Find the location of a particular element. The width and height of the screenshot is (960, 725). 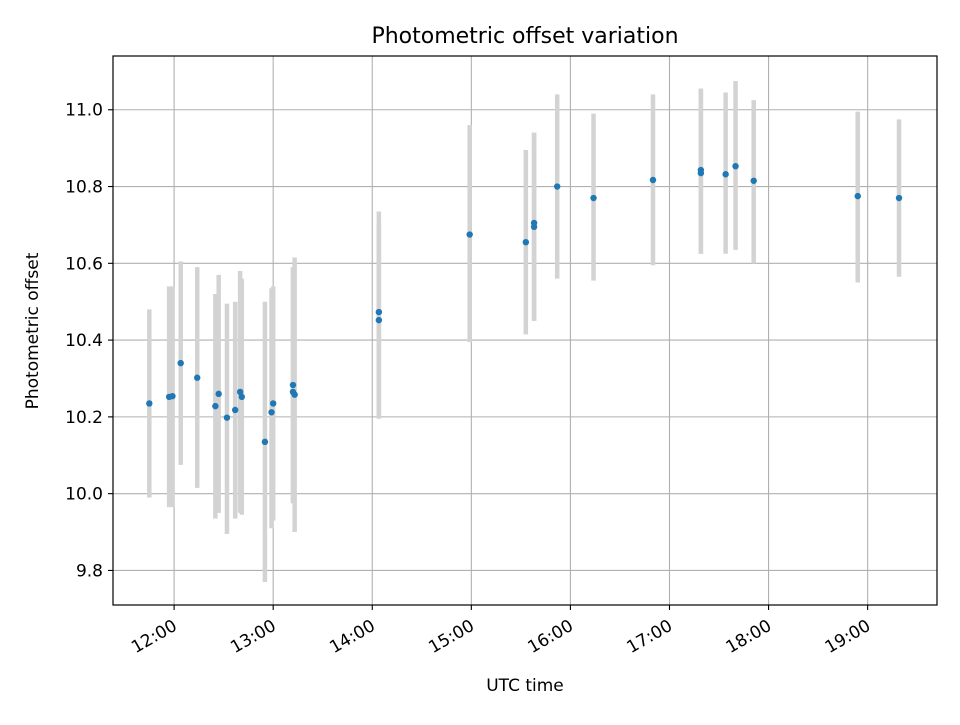

y-tick-label: 10.2 is located at coordinates (84, 418).